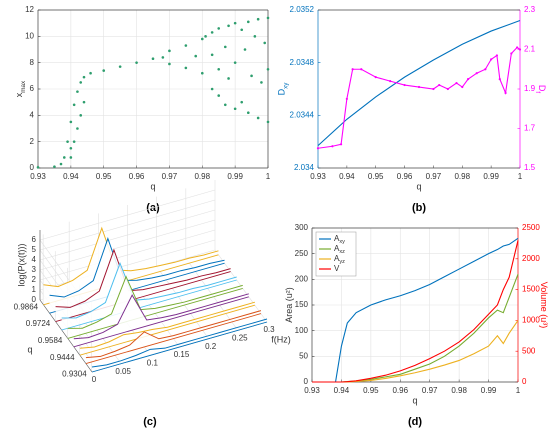  I want to click on x-tick-label: 0.15, so click(182, 354).